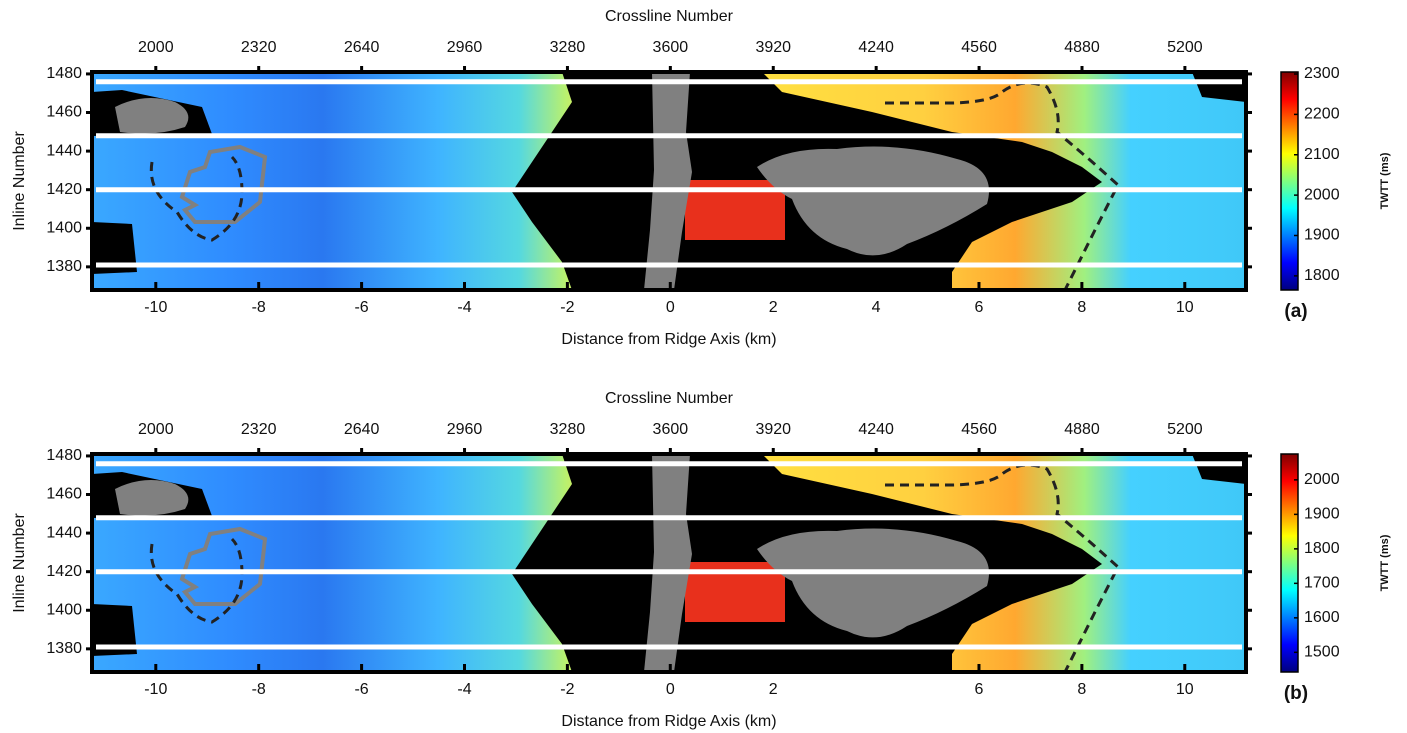  I want to click on colorbar-tick-label: 2200, so click(1322, 114).